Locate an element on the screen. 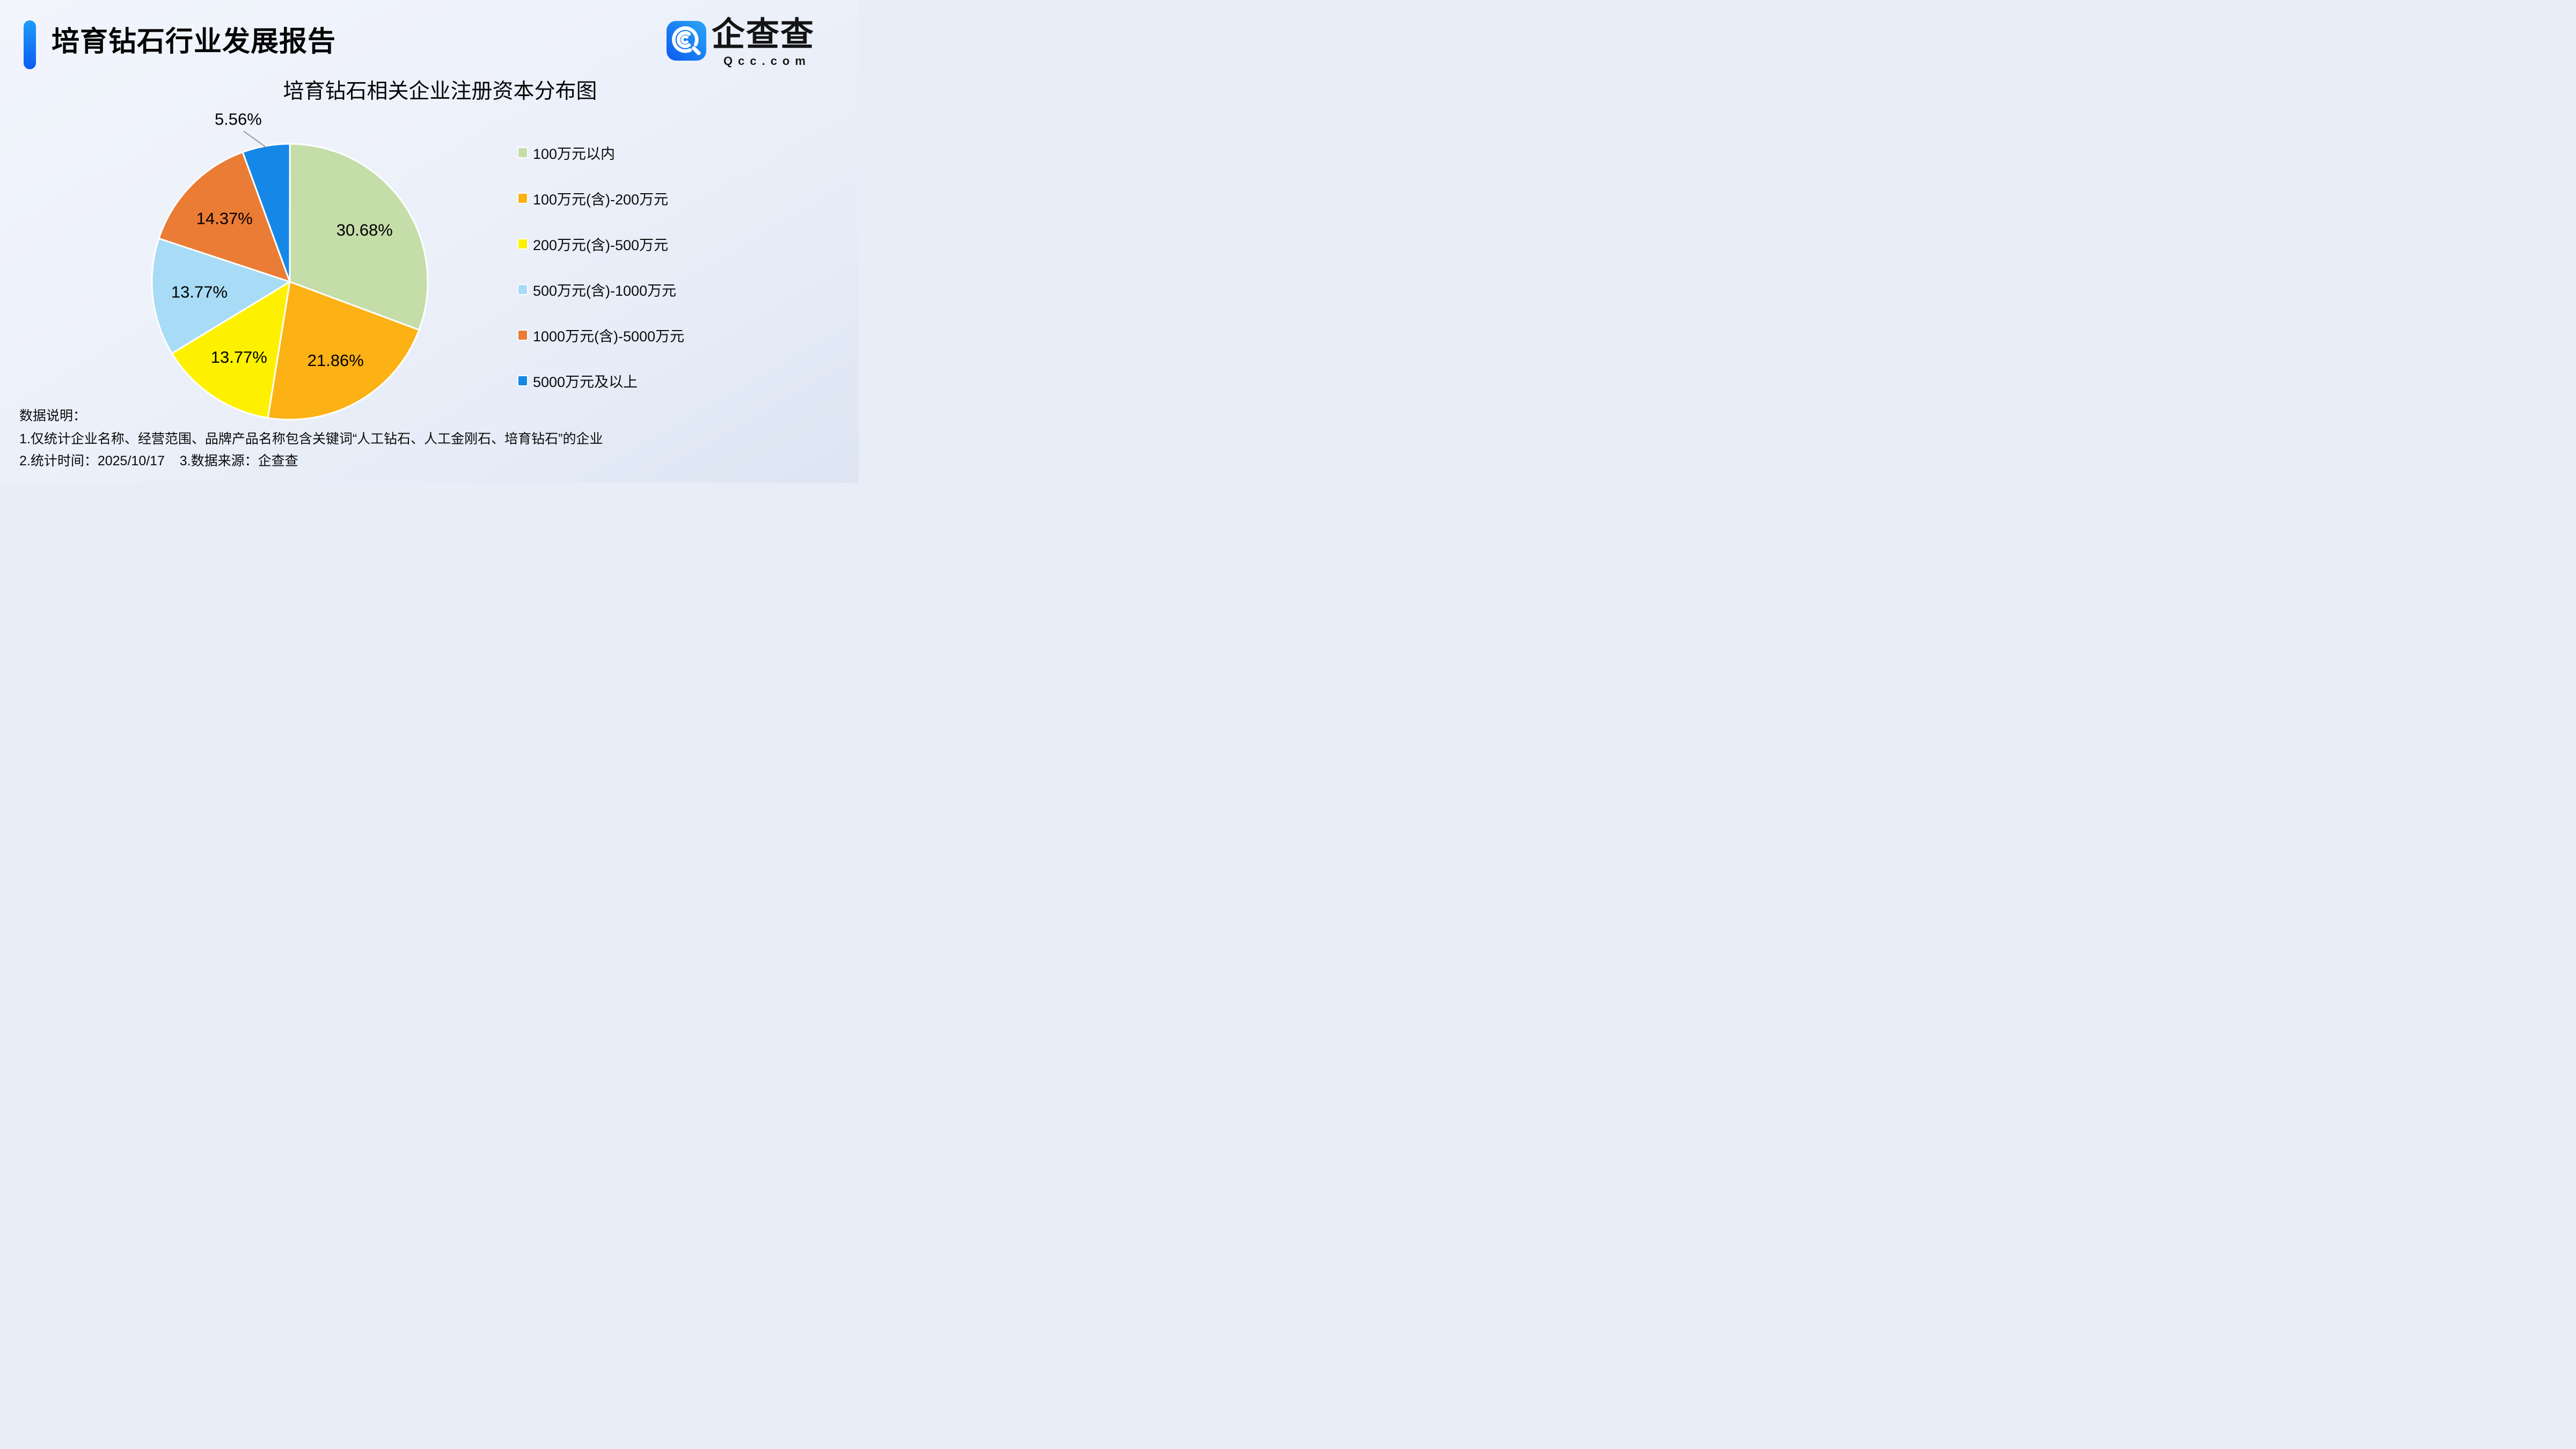  pie-label-2: 13.77% is located at coordinates (239, 357).